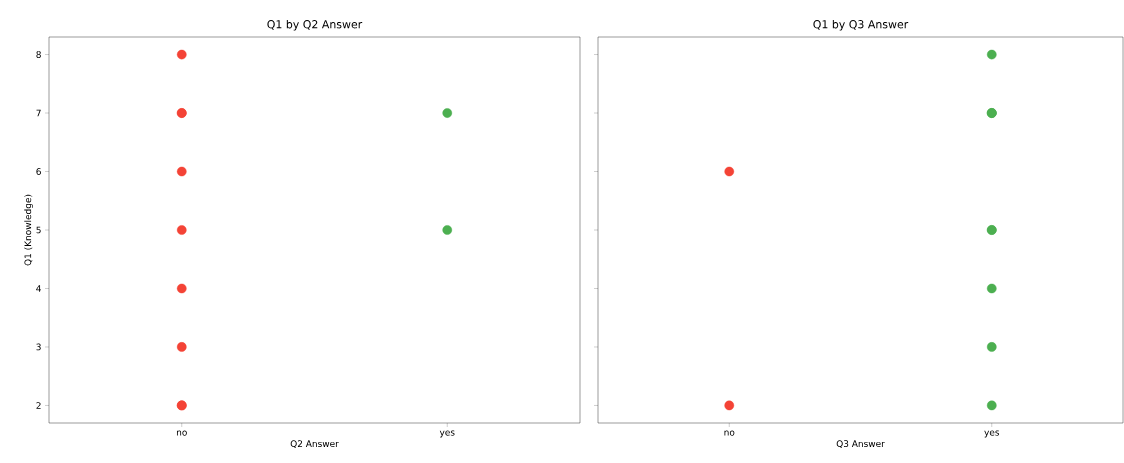 The image size is (1124, 463). What do you see at coordinates (38, 171) in the screenshot?
I see `y-tick-label: 6` at bounding box center [38, 171].